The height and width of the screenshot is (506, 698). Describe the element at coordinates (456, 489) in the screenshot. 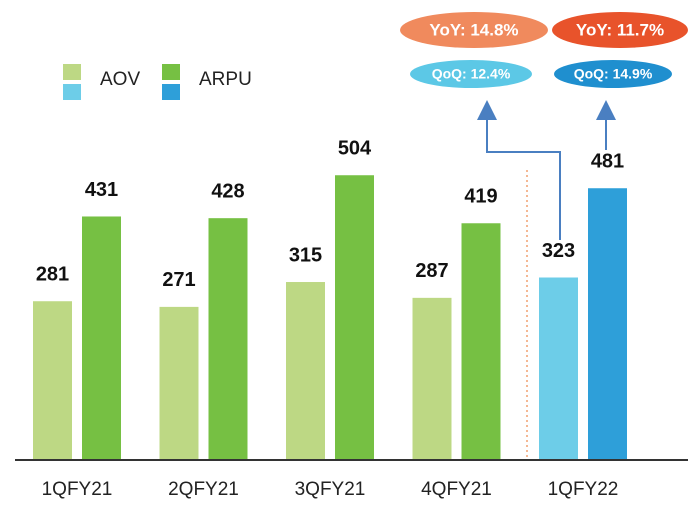

I see `x-tick-label: 4QFY21` at that location.